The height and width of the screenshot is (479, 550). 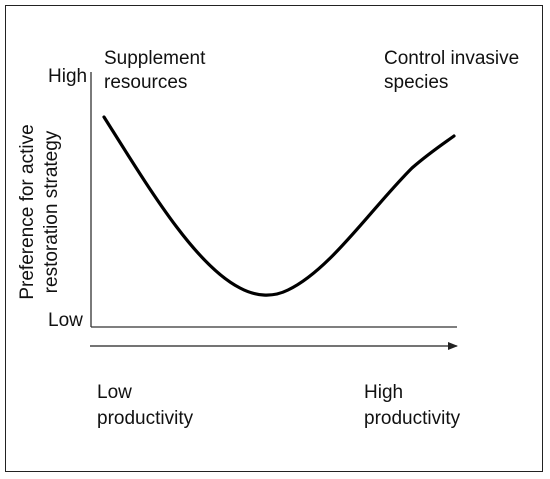 What do you see at coordinates (145, 406) in the screenshot?
I see `x-low-productivity-label: Low productivity` at bounding box center [145, 406].